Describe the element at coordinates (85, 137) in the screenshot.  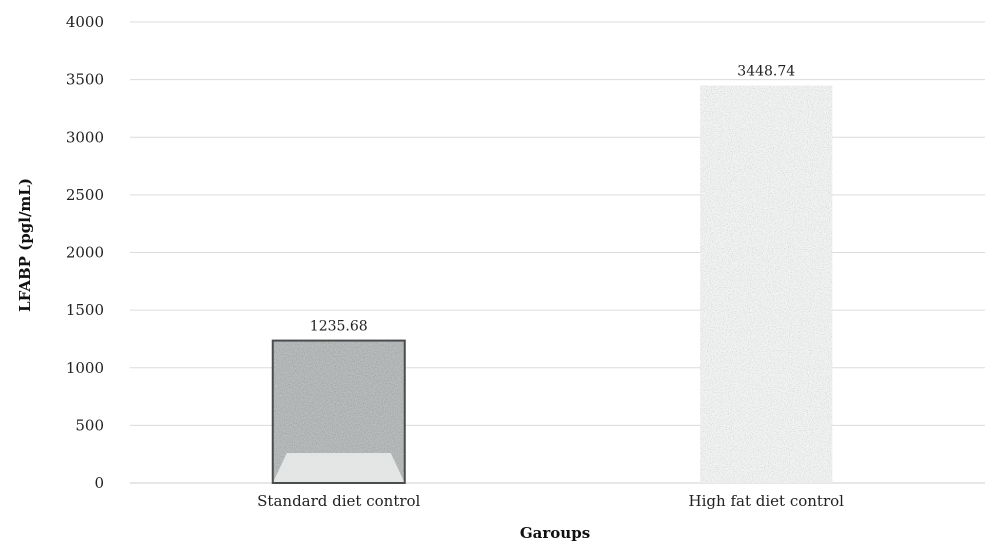
I see `y-tick-label: 3000` at that location.